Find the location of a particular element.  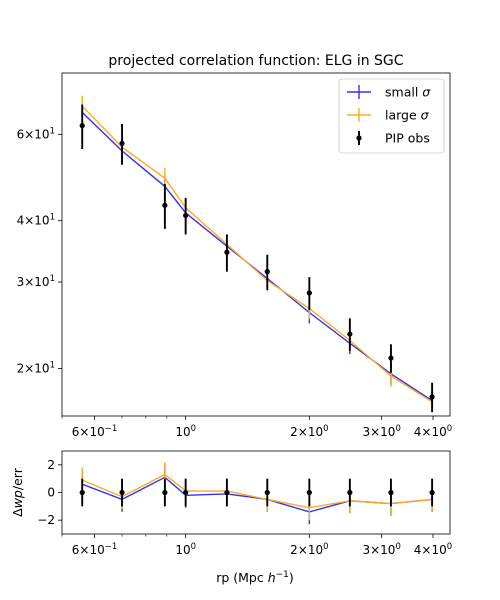

legend-marker-obs is located at coordinates (359, 138).